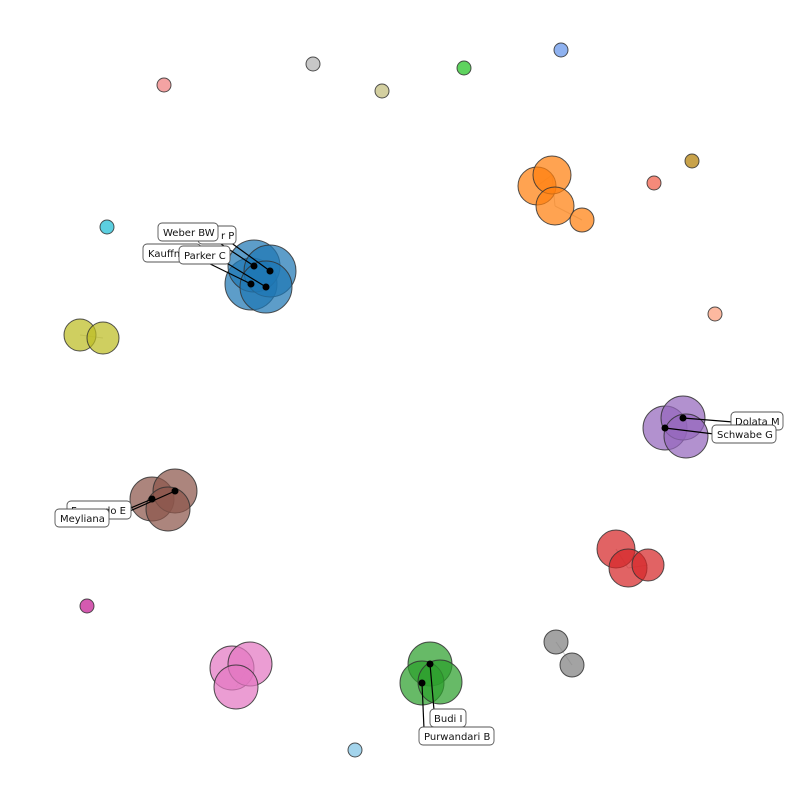 The width and height of the screenshot is (800, 800). Describe the element at coordinates (103, 338) in the screenshot. I see `node-olive` at that location.